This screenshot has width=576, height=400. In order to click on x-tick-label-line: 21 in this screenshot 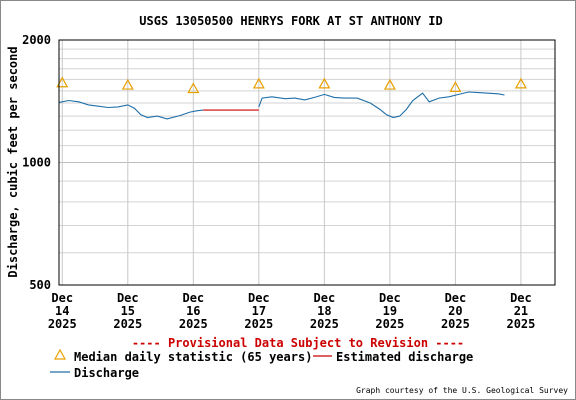, I will do `click(521, 311)`.